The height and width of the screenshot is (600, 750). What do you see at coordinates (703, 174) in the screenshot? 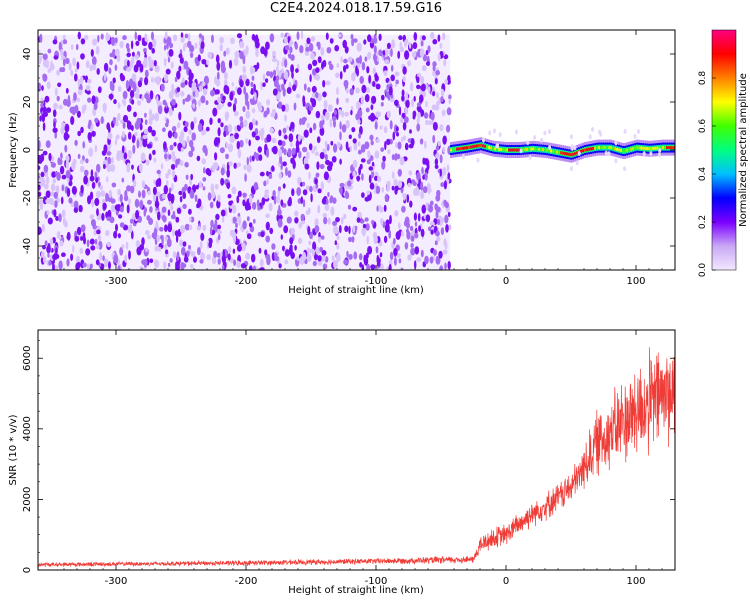
I see `colorbar-tick-label: 0.4` at bounding box center [703, 174].